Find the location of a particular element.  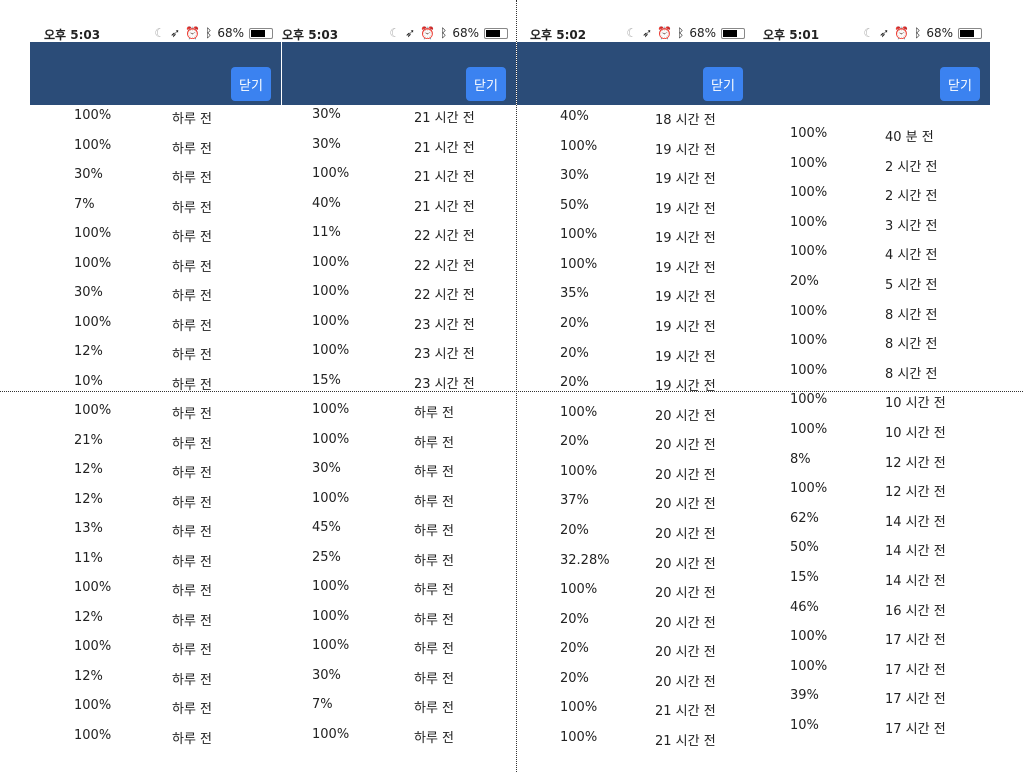

list-item: 50% 19 시간 전 is located at coordinates (635, 208).